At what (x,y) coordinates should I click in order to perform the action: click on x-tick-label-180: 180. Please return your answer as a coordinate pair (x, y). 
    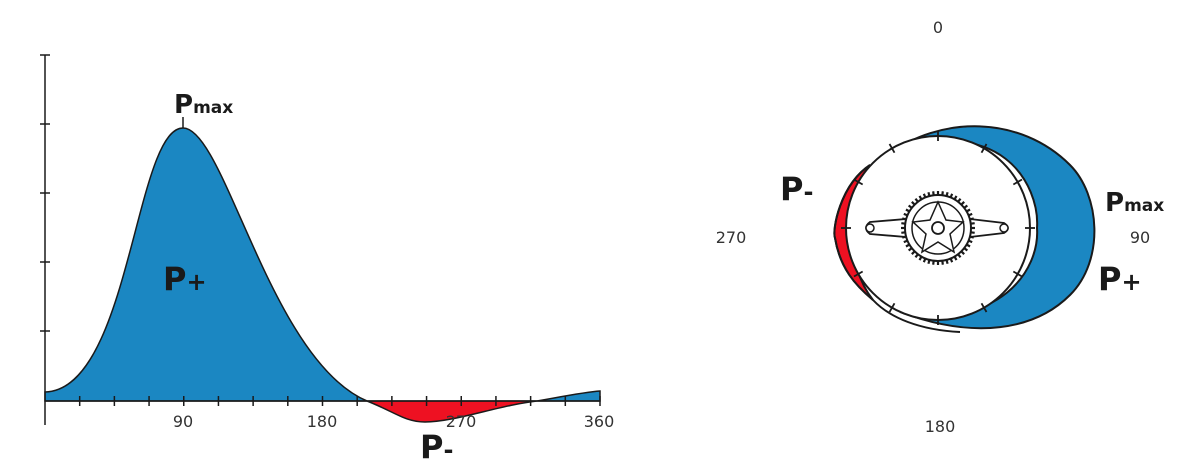
    Looking at the image, I should click on (322, 421).